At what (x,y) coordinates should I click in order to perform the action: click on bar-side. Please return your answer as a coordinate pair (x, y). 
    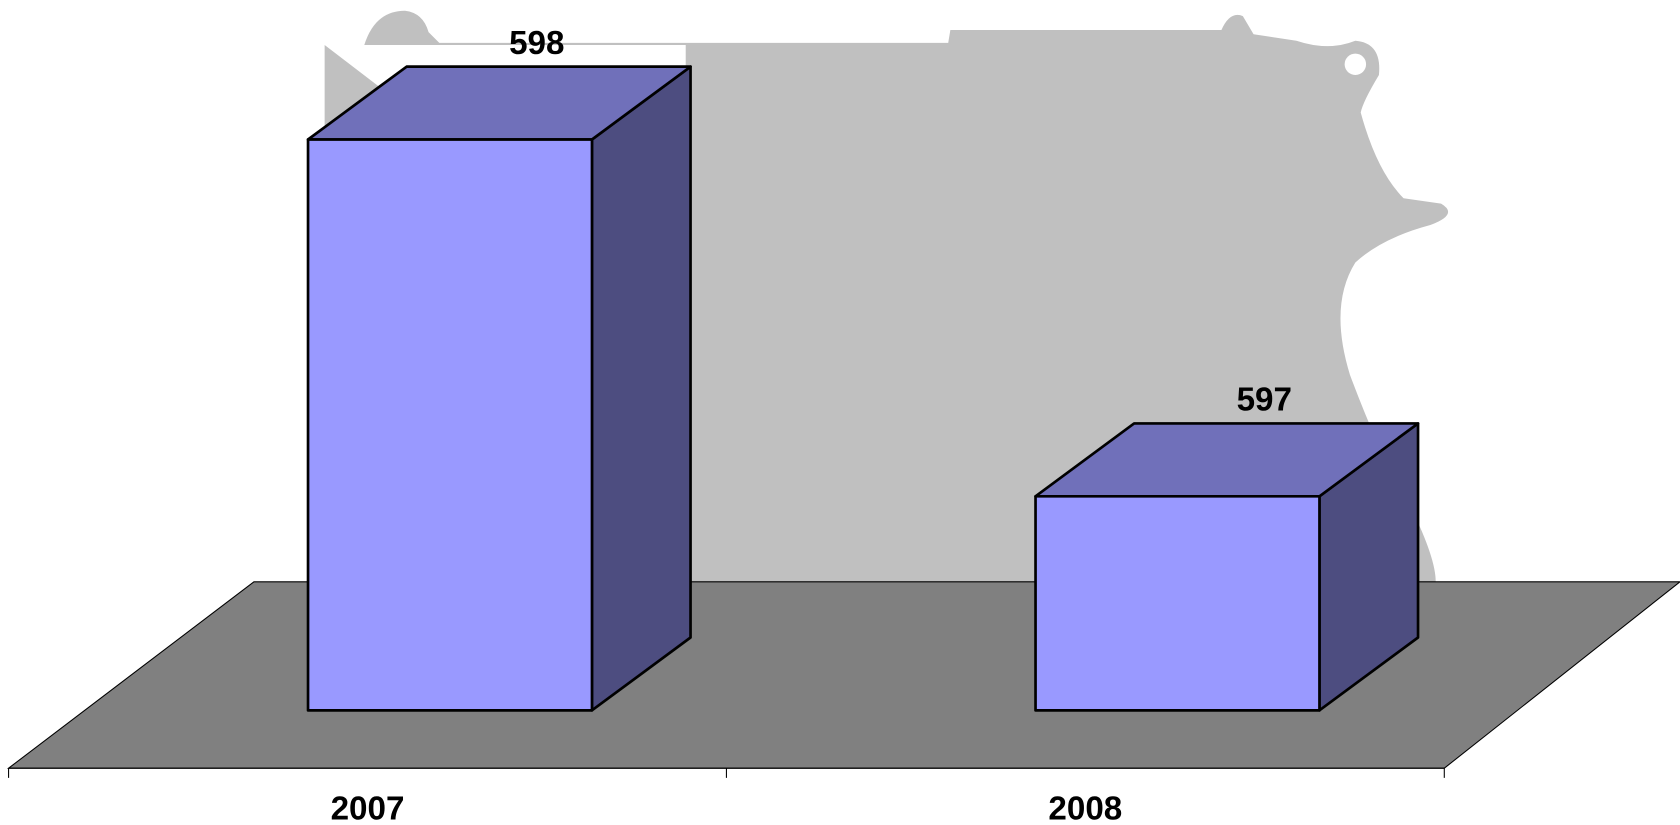
    Looking at the image, I should click on (641, 388).